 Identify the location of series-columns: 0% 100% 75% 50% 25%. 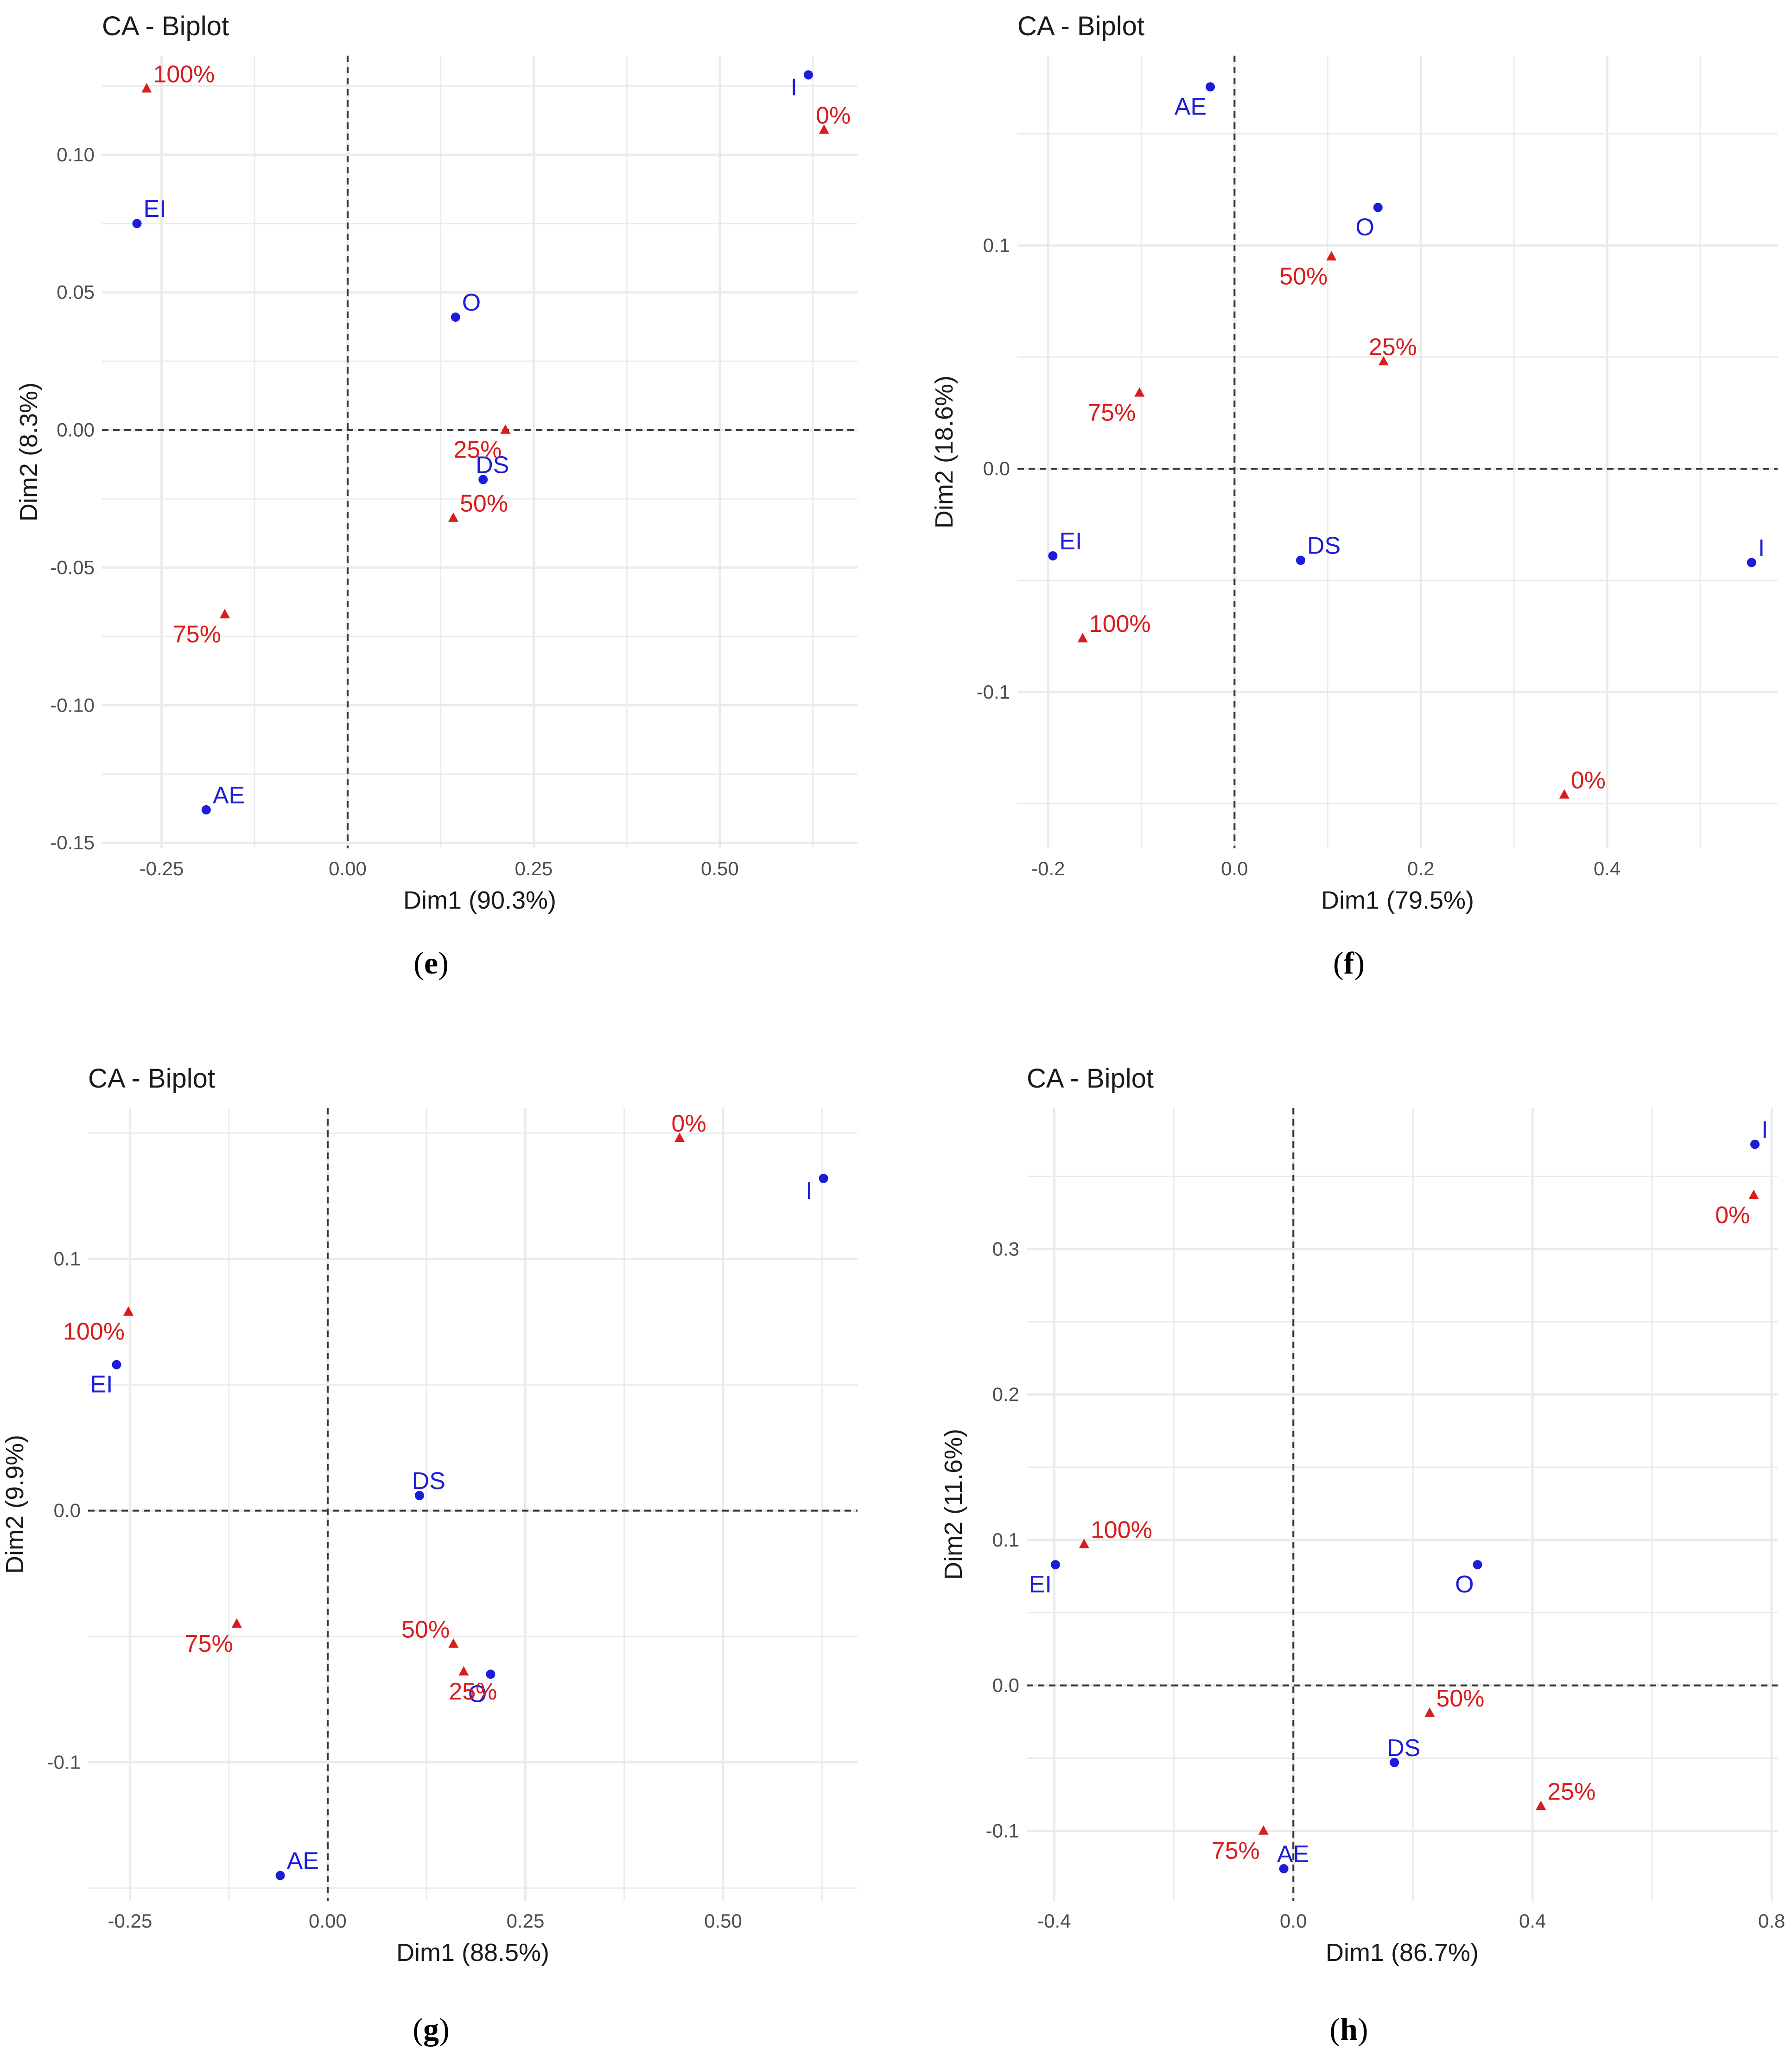
(384, 1407).